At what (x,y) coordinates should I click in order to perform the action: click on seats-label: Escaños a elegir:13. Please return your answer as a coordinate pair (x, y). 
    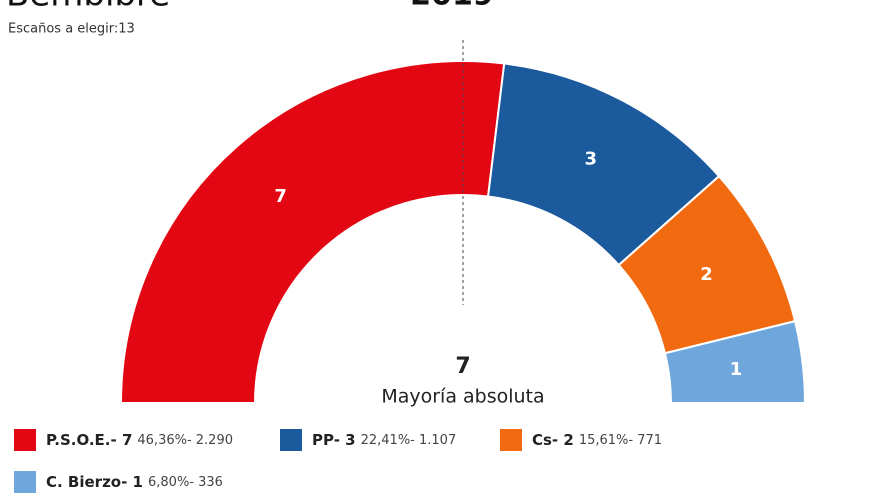
    Looking at the image, I should click on (71, 29).